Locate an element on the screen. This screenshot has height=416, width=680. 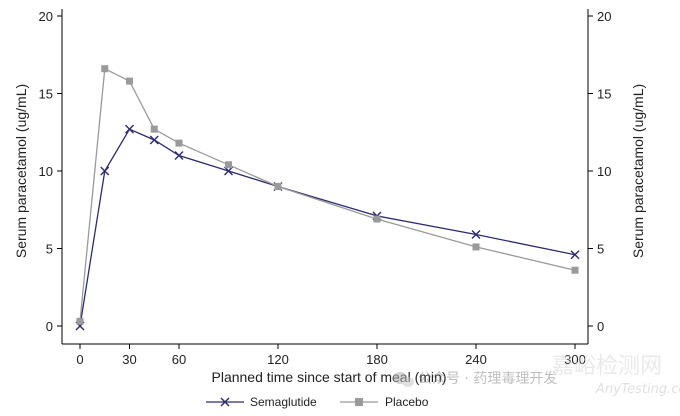
watermark-site-text: AnyTesting.com is located at coordinates (637, 389).